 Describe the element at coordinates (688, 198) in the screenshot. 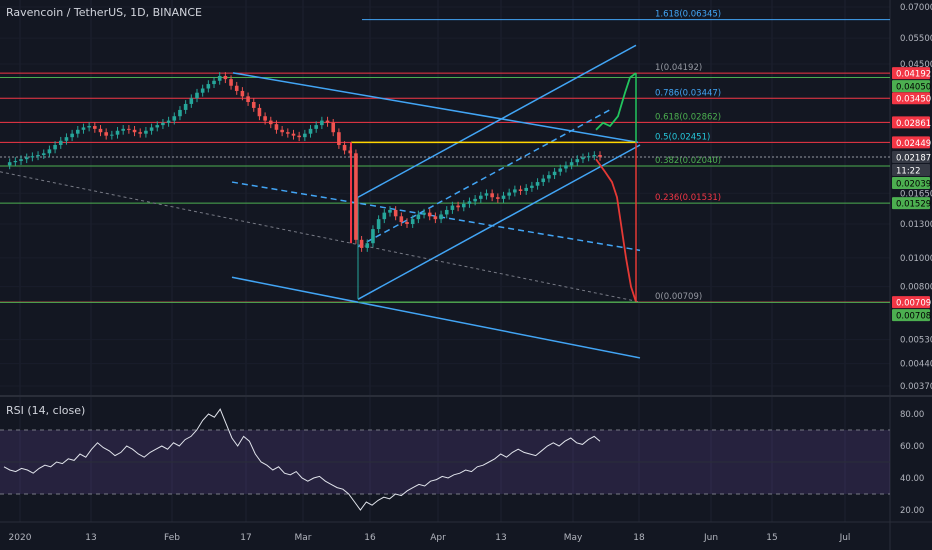

I see `fib-label-6: 0.236(0.01531)` at that location.